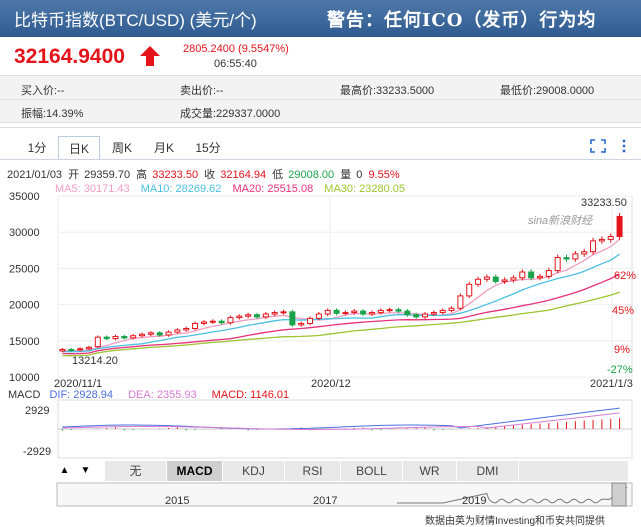  I want to click on quote-time: 06:55:40, so click(235, 64).